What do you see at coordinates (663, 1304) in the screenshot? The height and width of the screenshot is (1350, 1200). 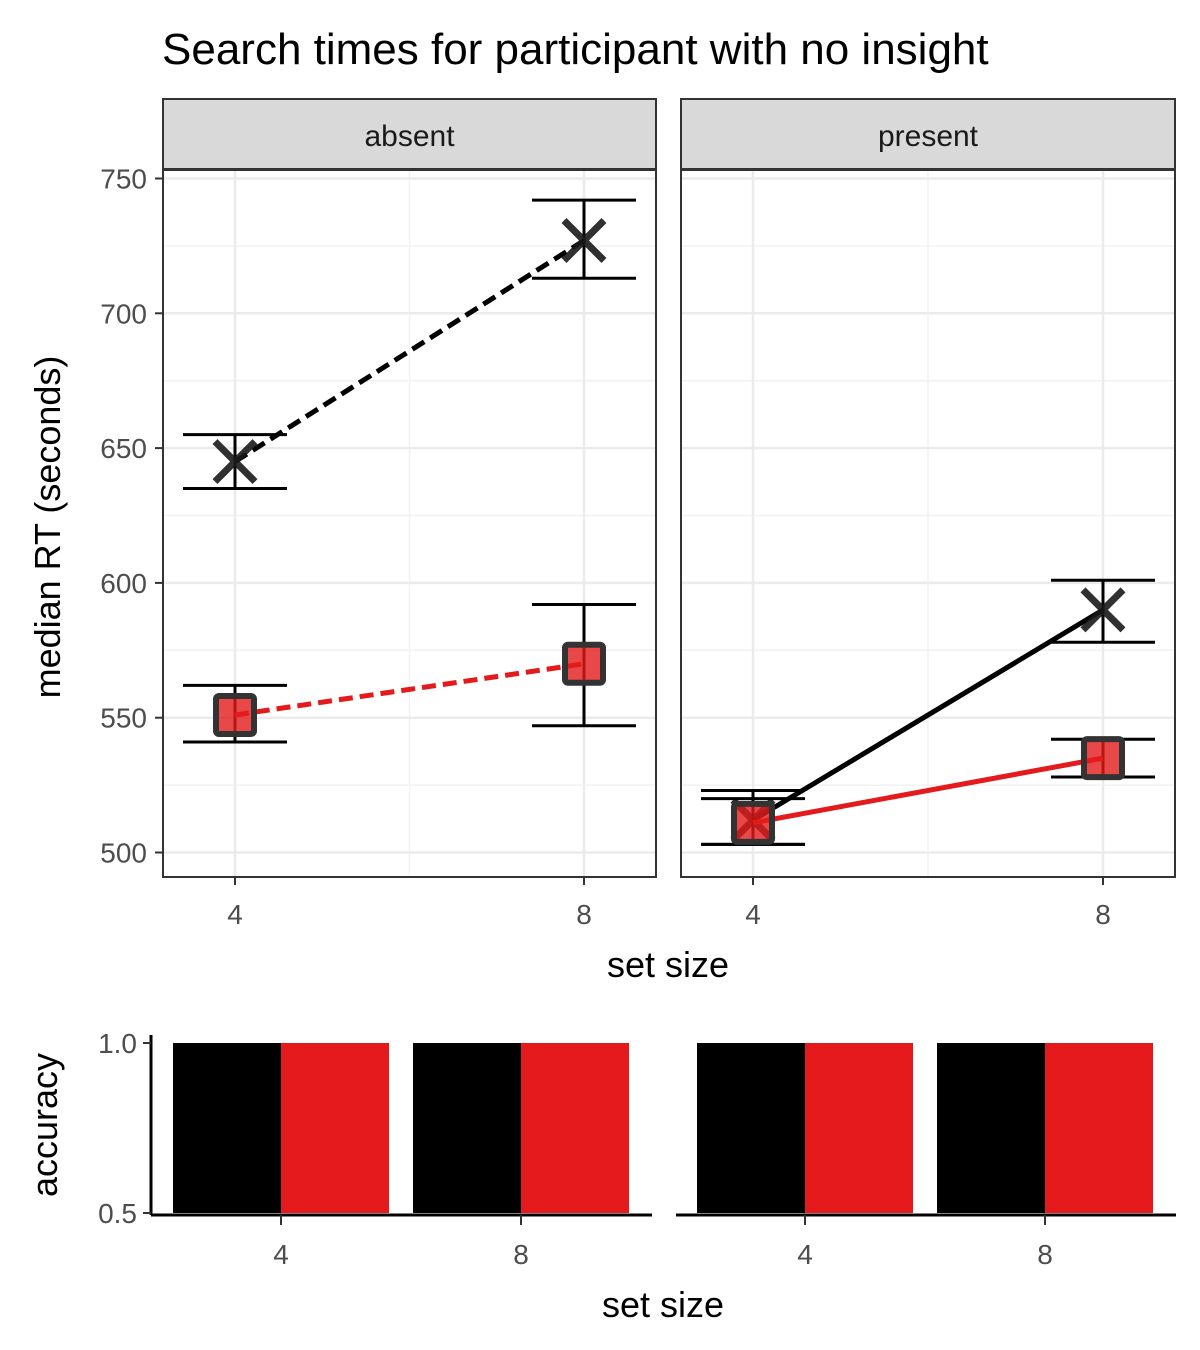 I see `accuracy-x-axis-title: set size` at bounding box center [663, 1304].